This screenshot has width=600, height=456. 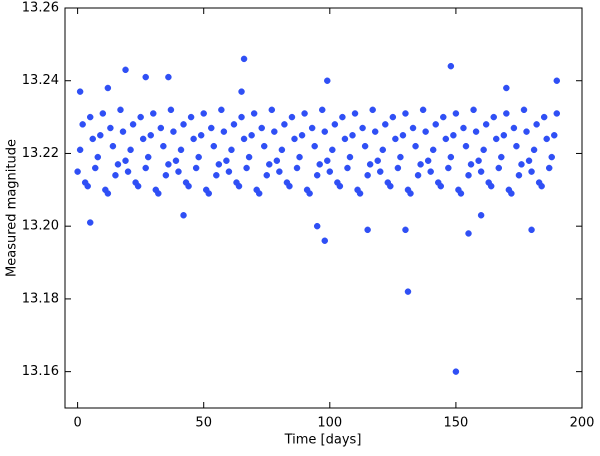 I want to click on x-tick-label: 200, so click(x=582, y=423).